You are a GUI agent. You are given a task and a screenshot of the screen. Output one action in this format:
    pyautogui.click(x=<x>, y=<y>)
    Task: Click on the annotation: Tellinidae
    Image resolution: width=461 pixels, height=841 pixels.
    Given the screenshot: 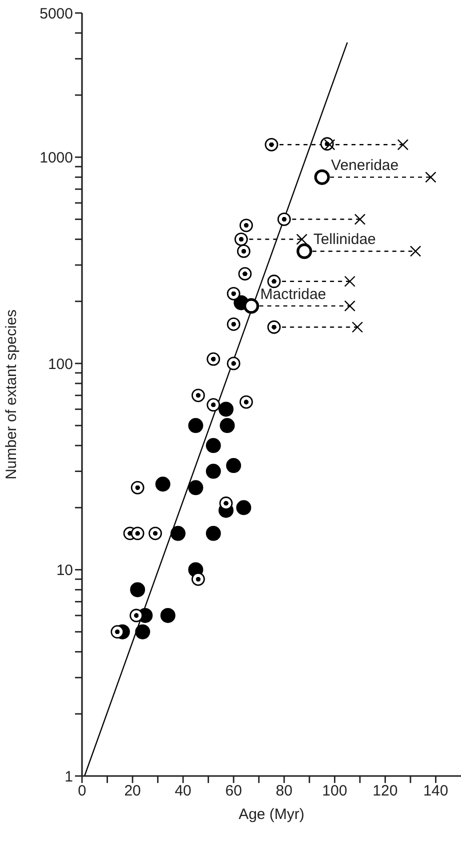 What is the action you would take?
    pyautogui.click(x=344, y=239)
    